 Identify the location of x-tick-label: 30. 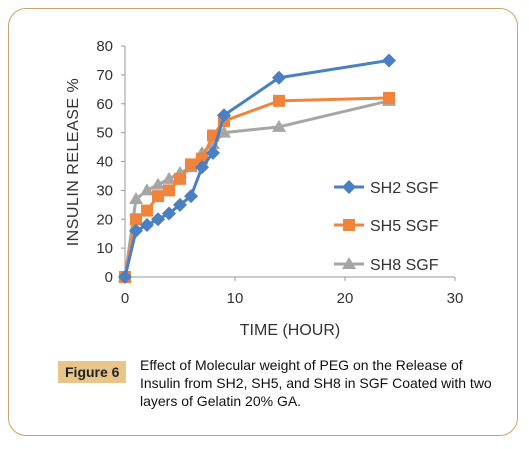
(455, 298).